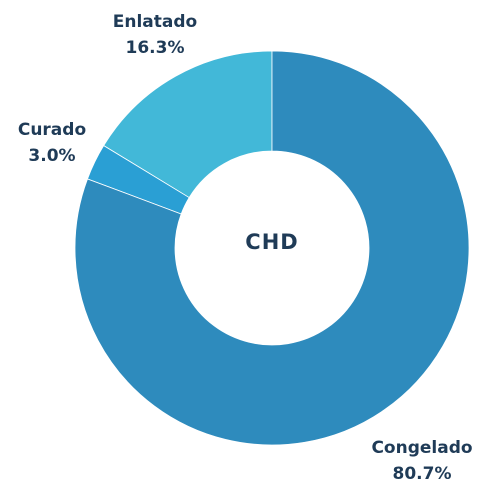 This screenshot has width=487, height=490. Describe the element at coordinates (421, 448) in the screenshot. I see `slice-label: Congelado` at that location.